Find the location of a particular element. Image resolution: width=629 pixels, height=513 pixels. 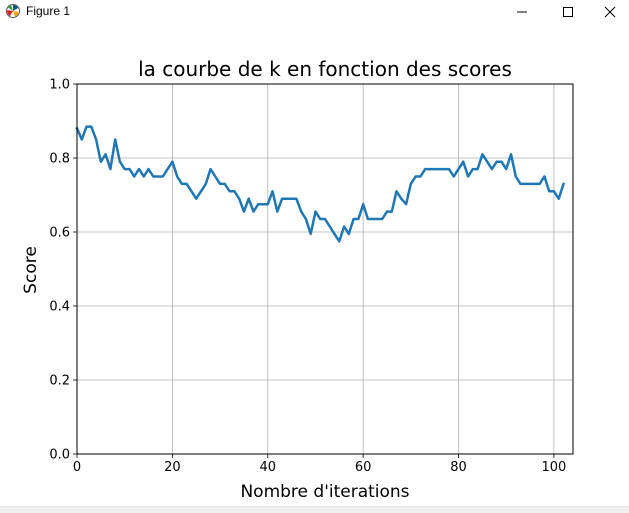

close-button is located at coordinates (610, 12).